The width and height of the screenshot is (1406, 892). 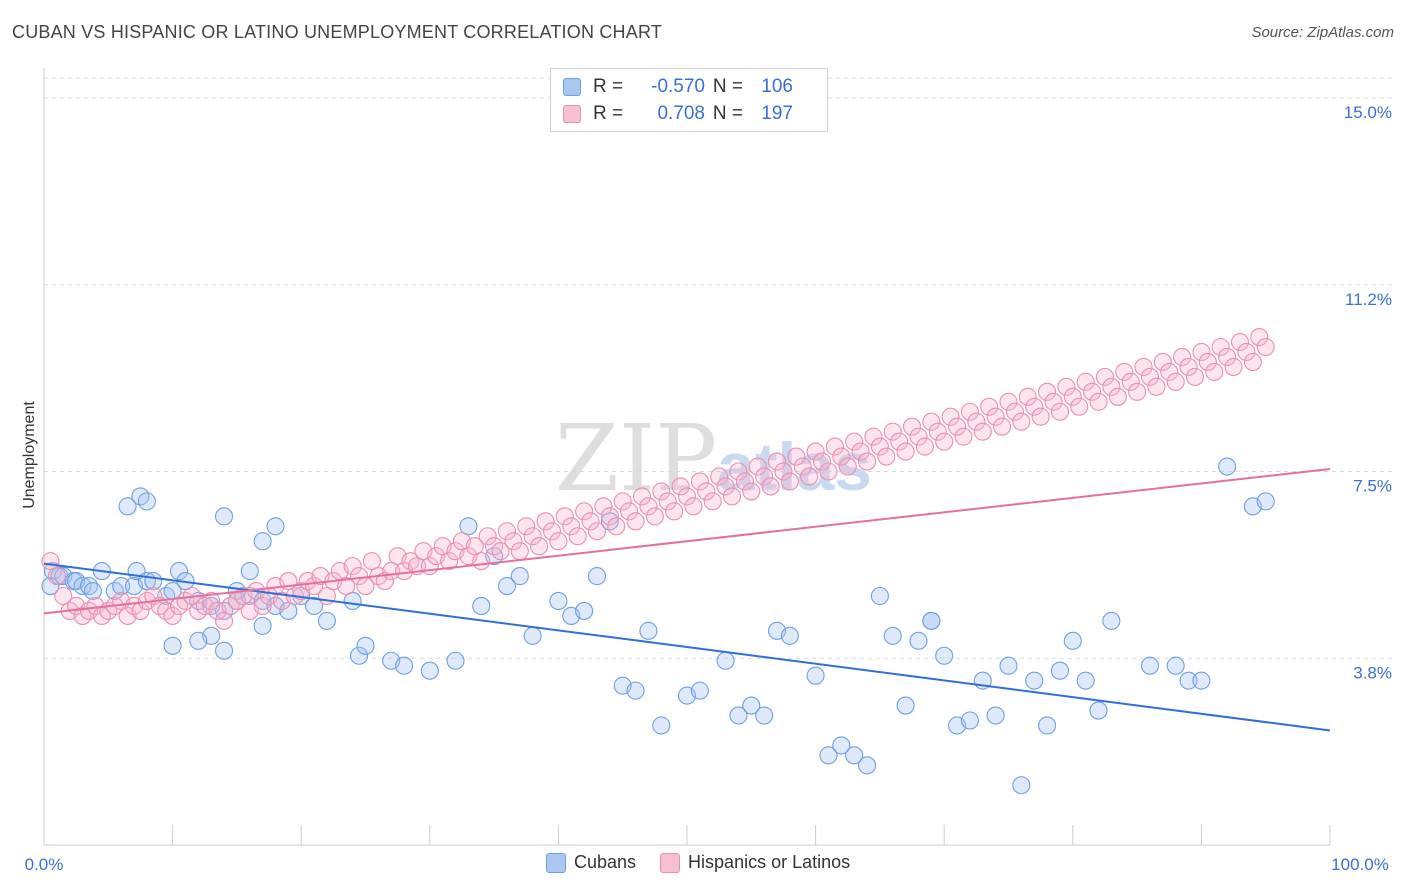 What do you see at coordinates (1372, 672) in the screenshot?
I see `y-tick-label: 3.8%` at bounding box center [1372, 672].